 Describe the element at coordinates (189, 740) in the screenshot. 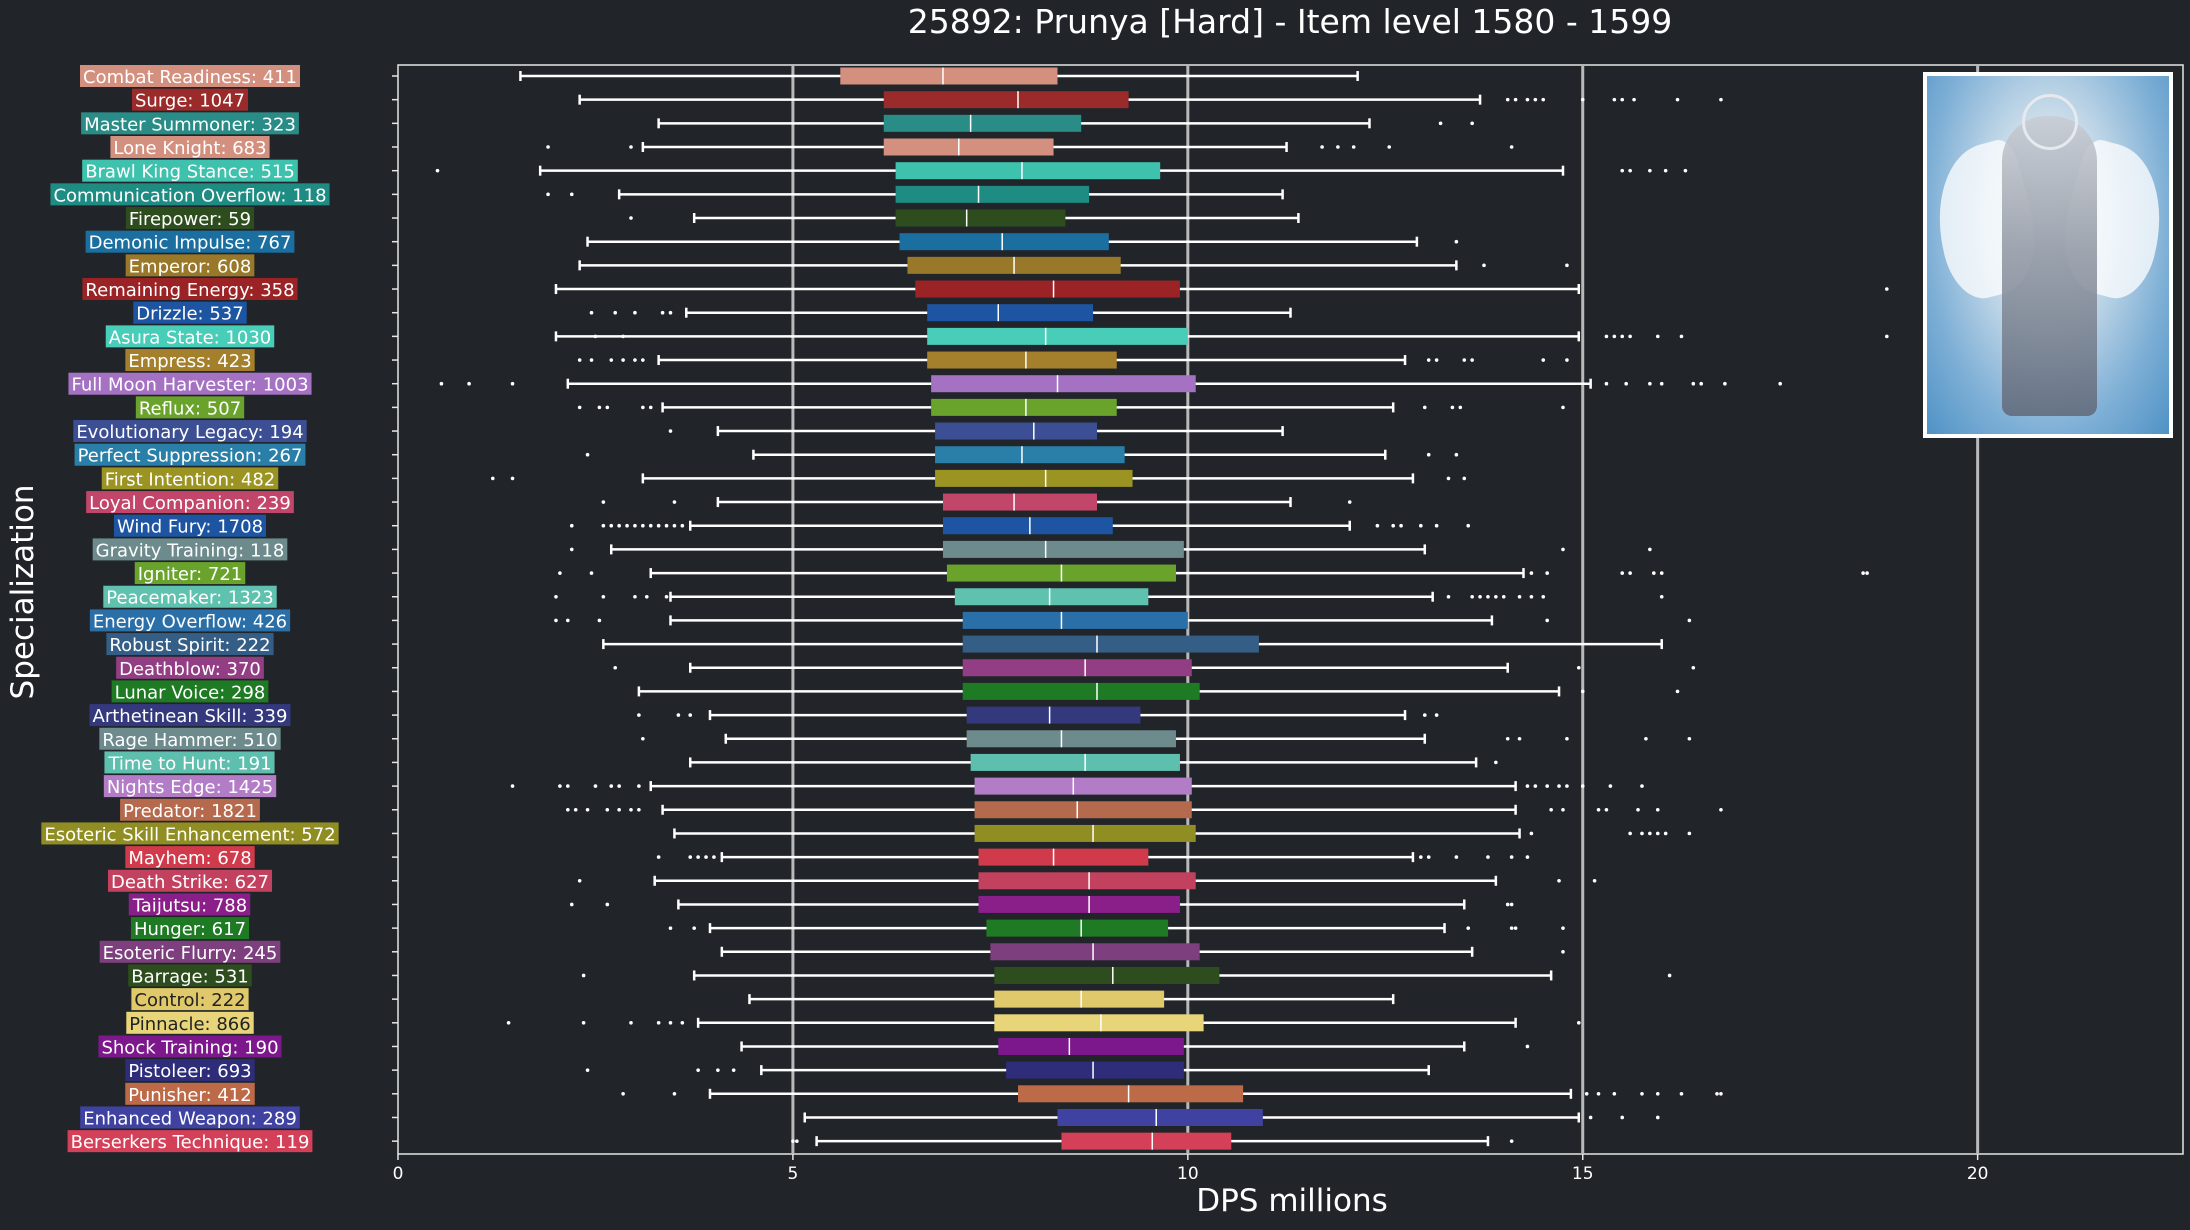

I see `y-tick-label: Rage Hammer: 510` at that location.